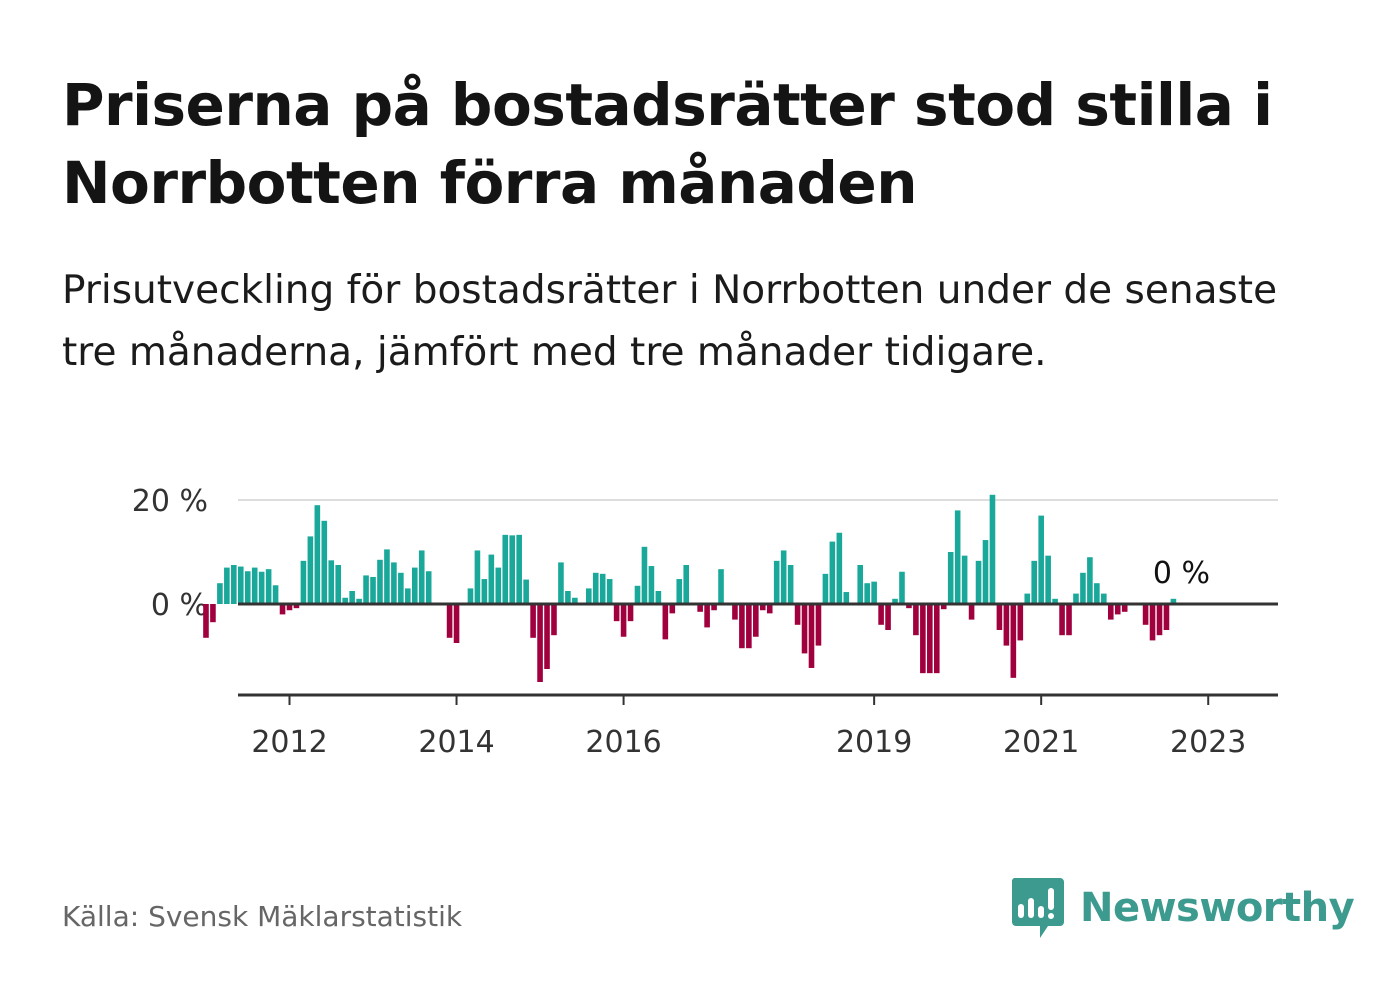  I want to click on y-tick-label: 20 %, so click(170, 501).